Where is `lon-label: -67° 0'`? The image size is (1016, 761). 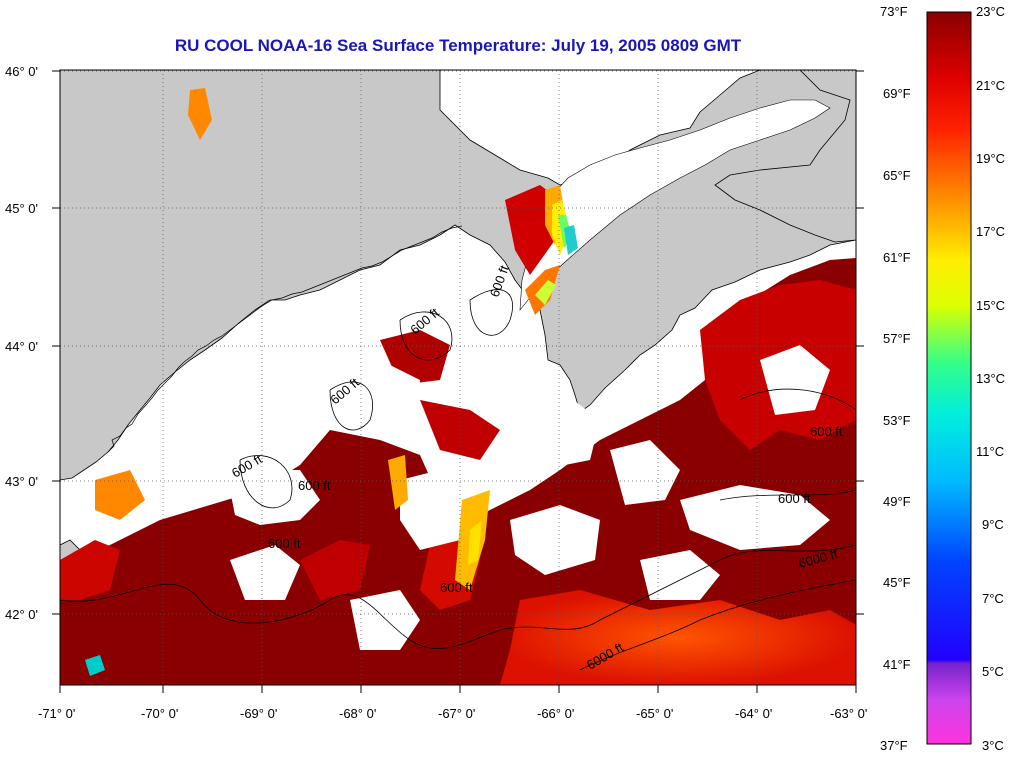
lon-label: -67° 0' is located at coordinates (456, 713).